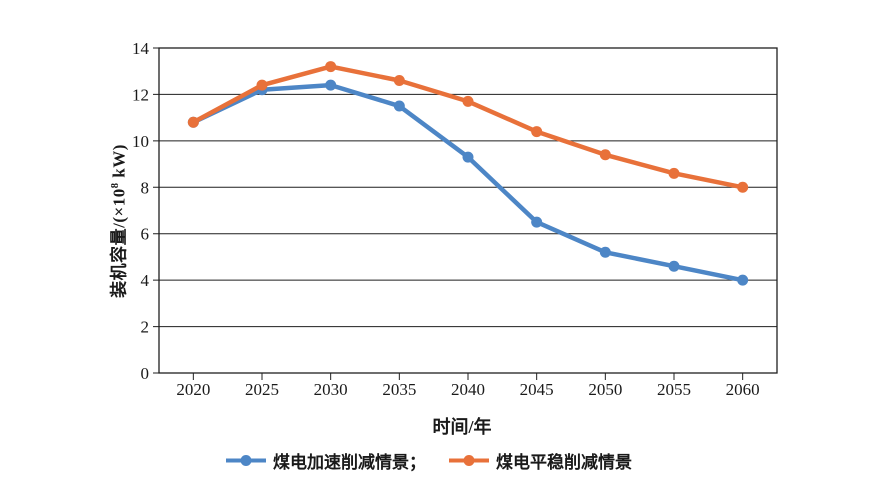 Image resolution: width=879 pixels, height=501 pixels. What do you see at coordinates (469, 460) in the screenshot?
I see `legend-marker-steady-icon` at bounding box center [469, 460].